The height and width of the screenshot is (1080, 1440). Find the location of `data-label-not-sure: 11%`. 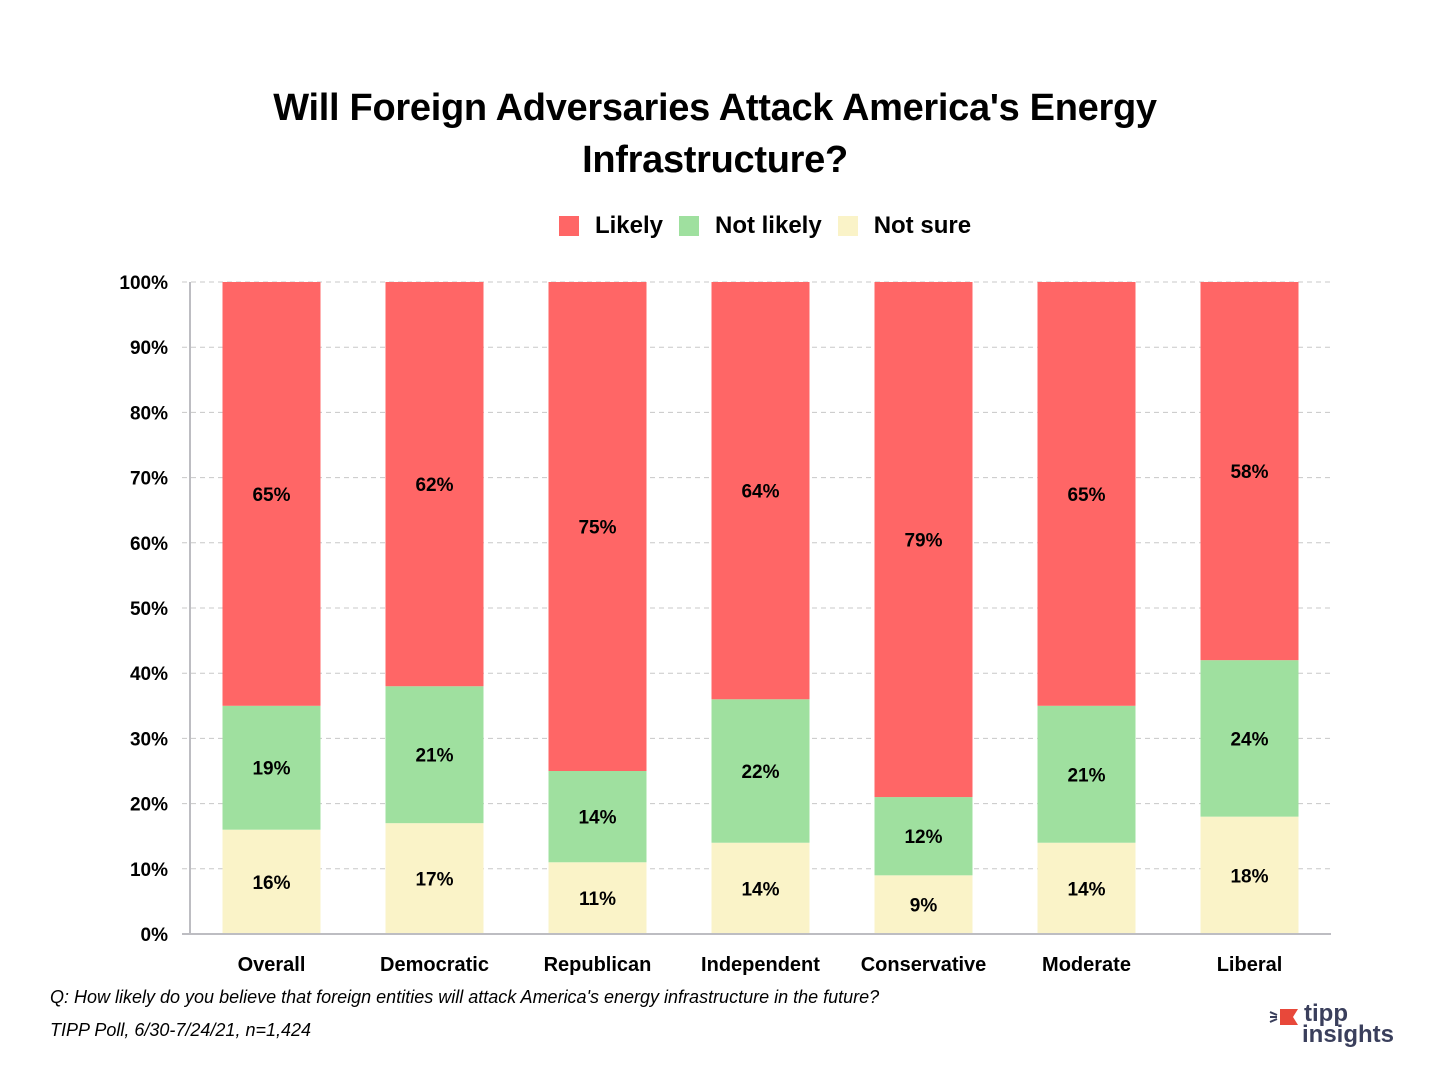

data-label-not-sure: 11% is located at coordinates (597, 899).